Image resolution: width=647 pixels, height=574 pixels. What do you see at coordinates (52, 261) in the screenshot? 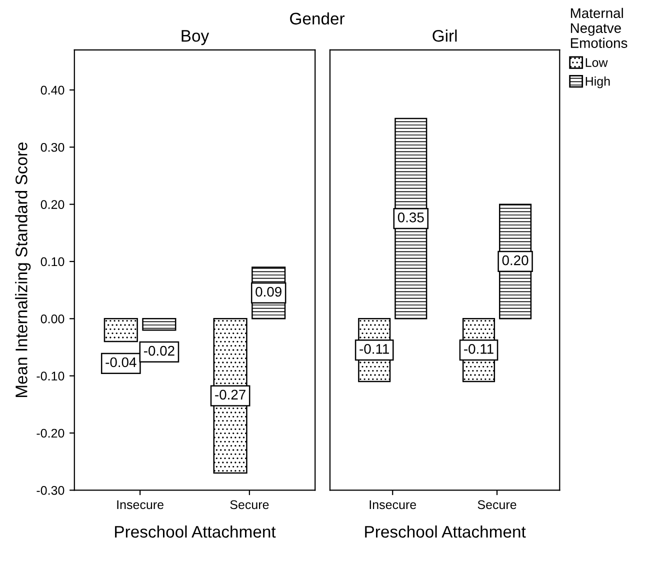
I see `y-tick-label: 0.10` at bounding box center [52, 261].